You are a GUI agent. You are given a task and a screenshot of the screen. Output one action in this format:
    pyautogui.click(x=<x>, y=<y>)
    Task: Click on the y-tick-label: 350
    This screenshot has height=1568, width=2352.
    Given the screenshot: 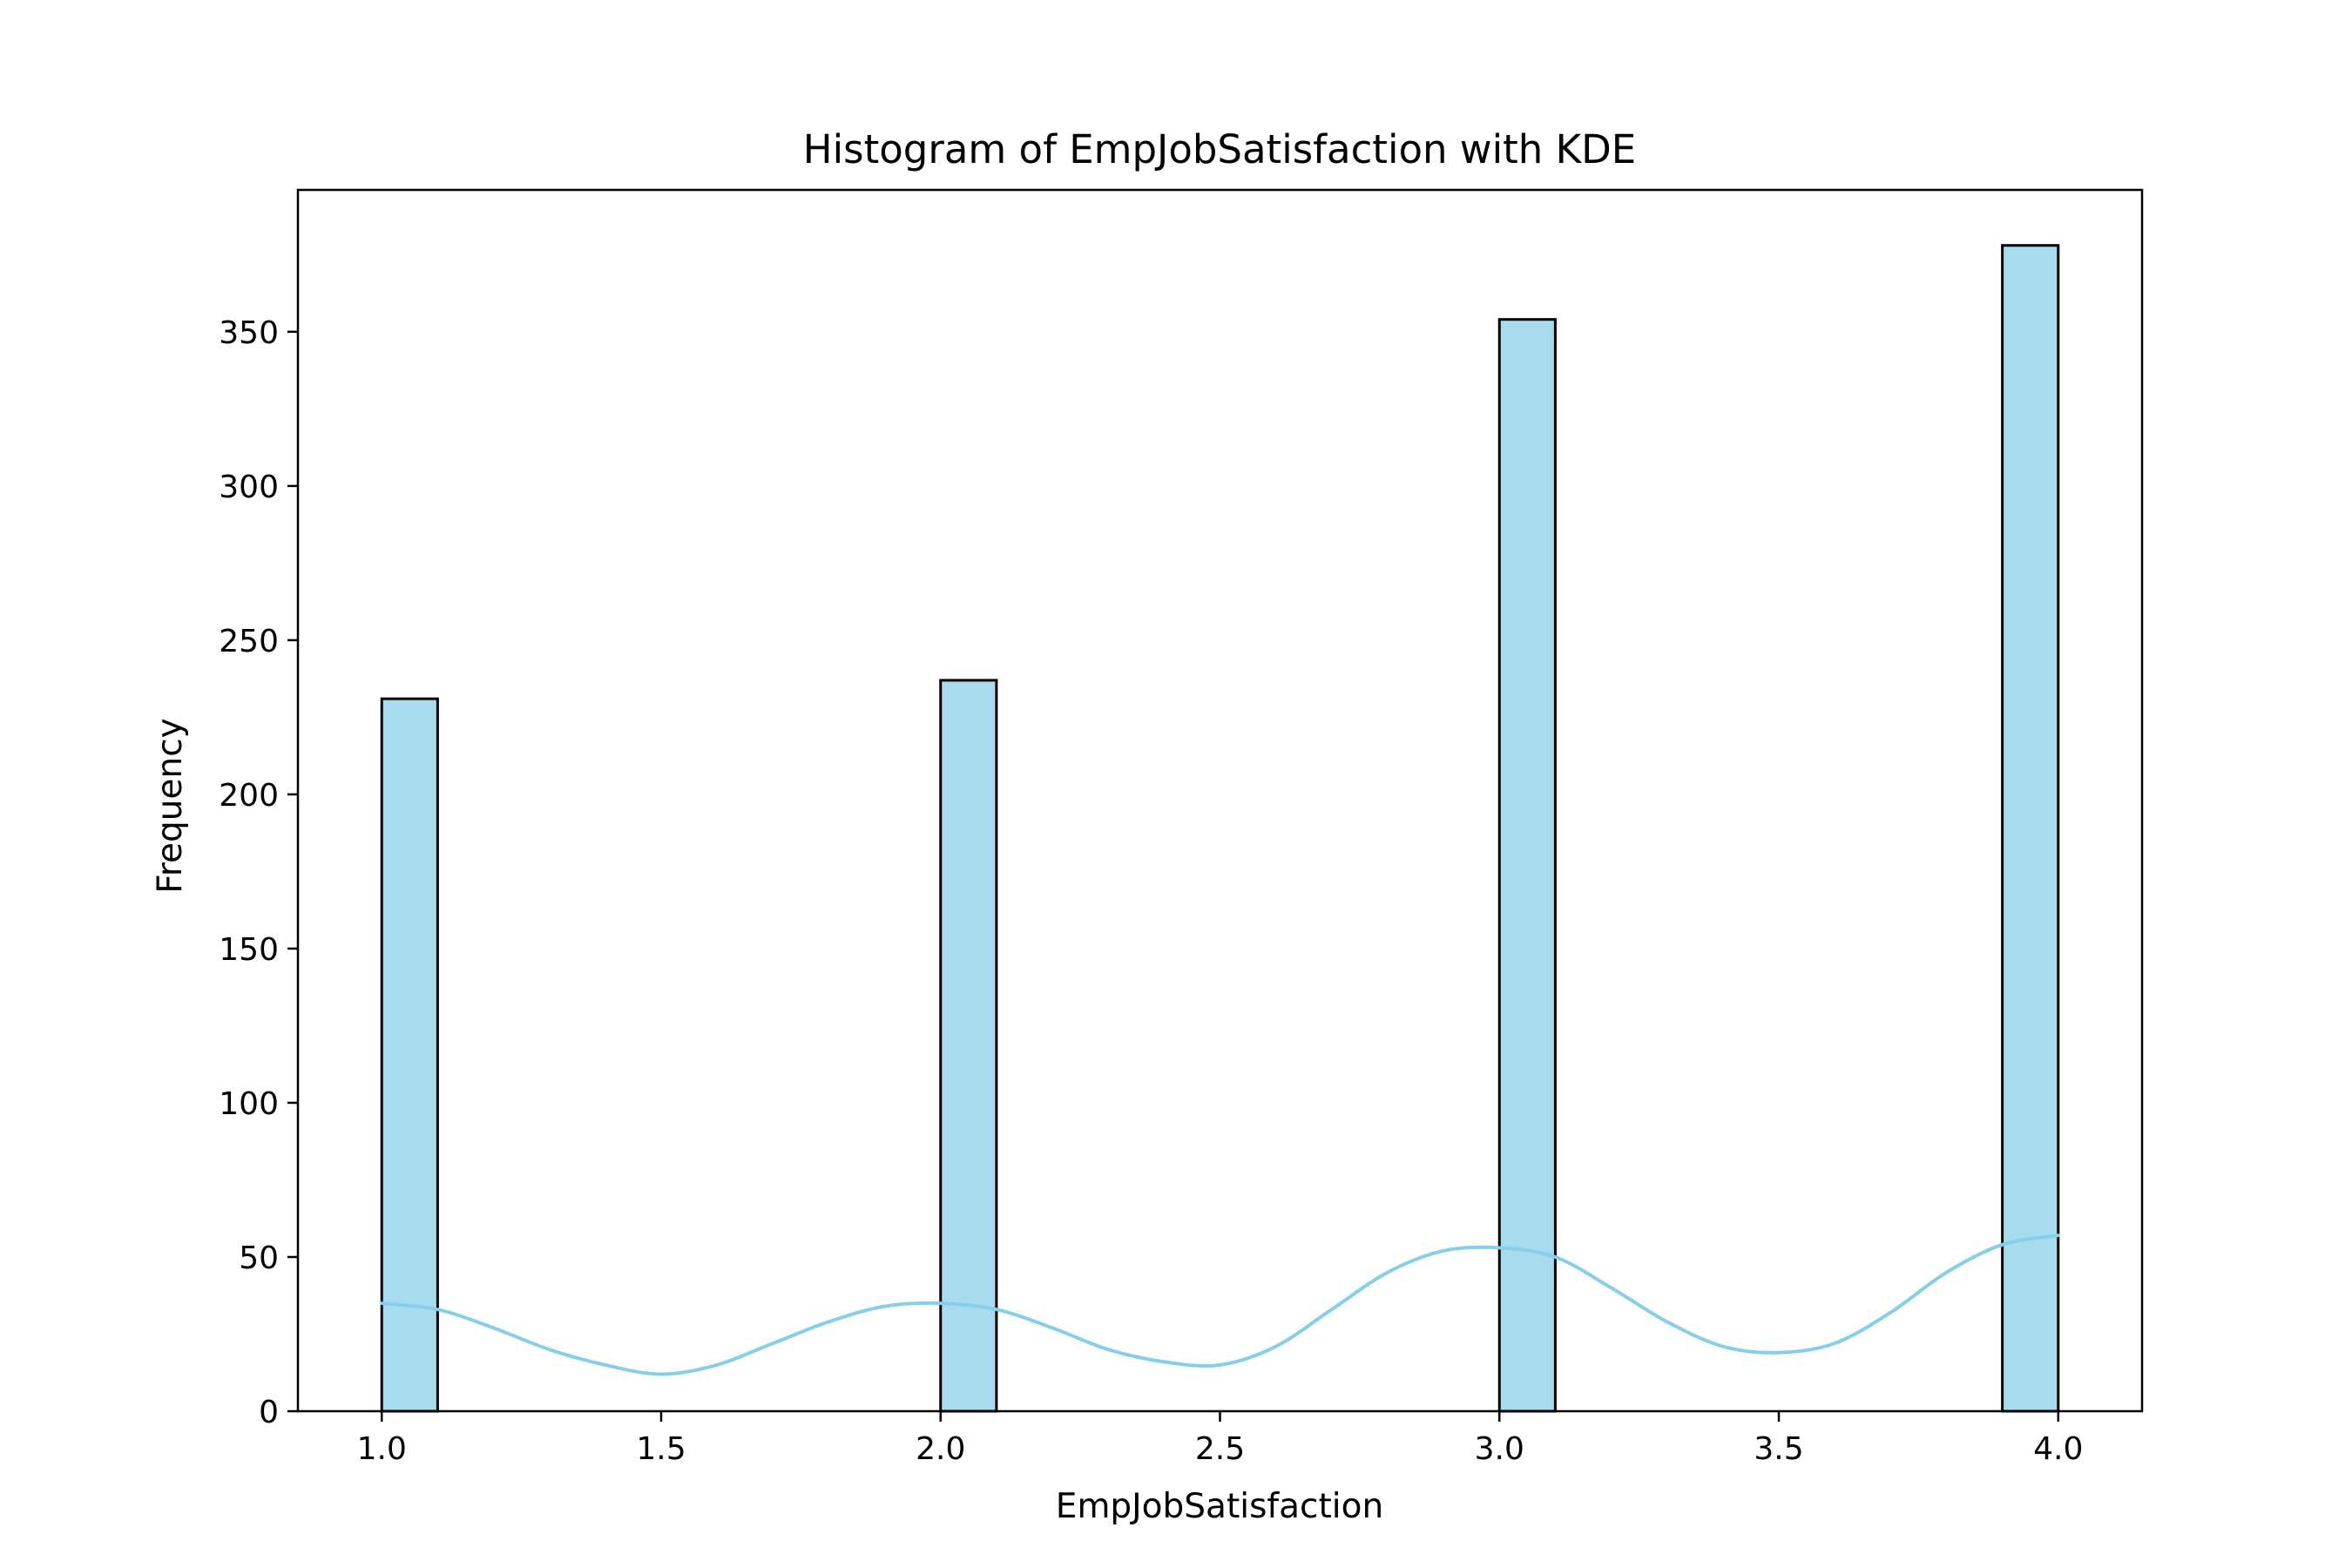 What is the action you would take?
    pyautogui.click(x=249, y=333)
    